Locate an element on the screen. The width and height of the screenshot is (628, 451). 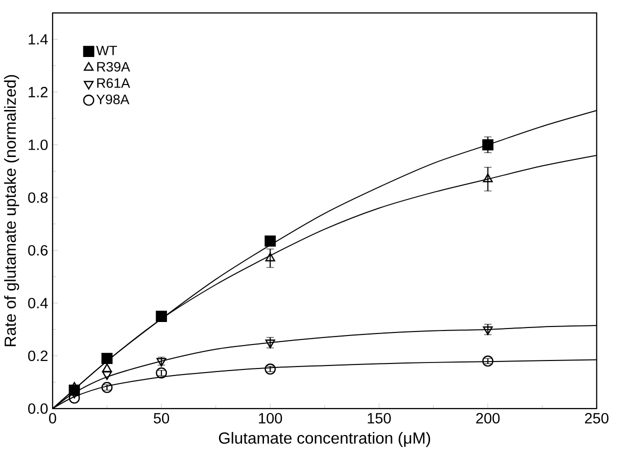
y-tick-label: 1.0 is located at coordinates (38, 145).